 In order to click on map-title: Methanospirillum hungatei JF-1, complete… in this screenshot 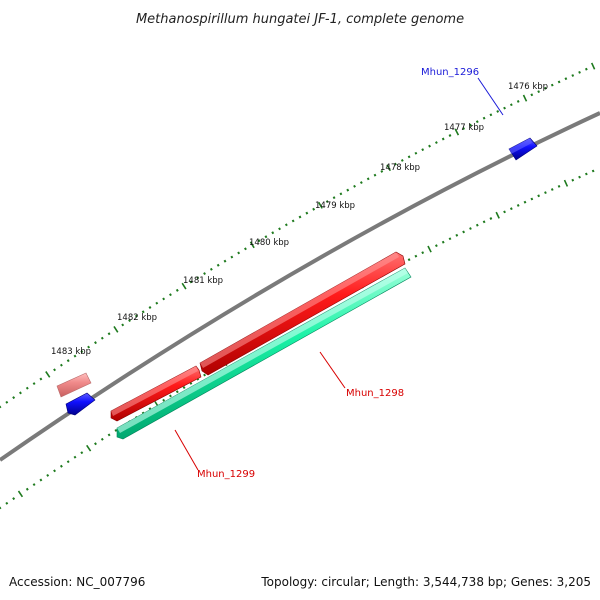, I will do `click(300, 19)`.